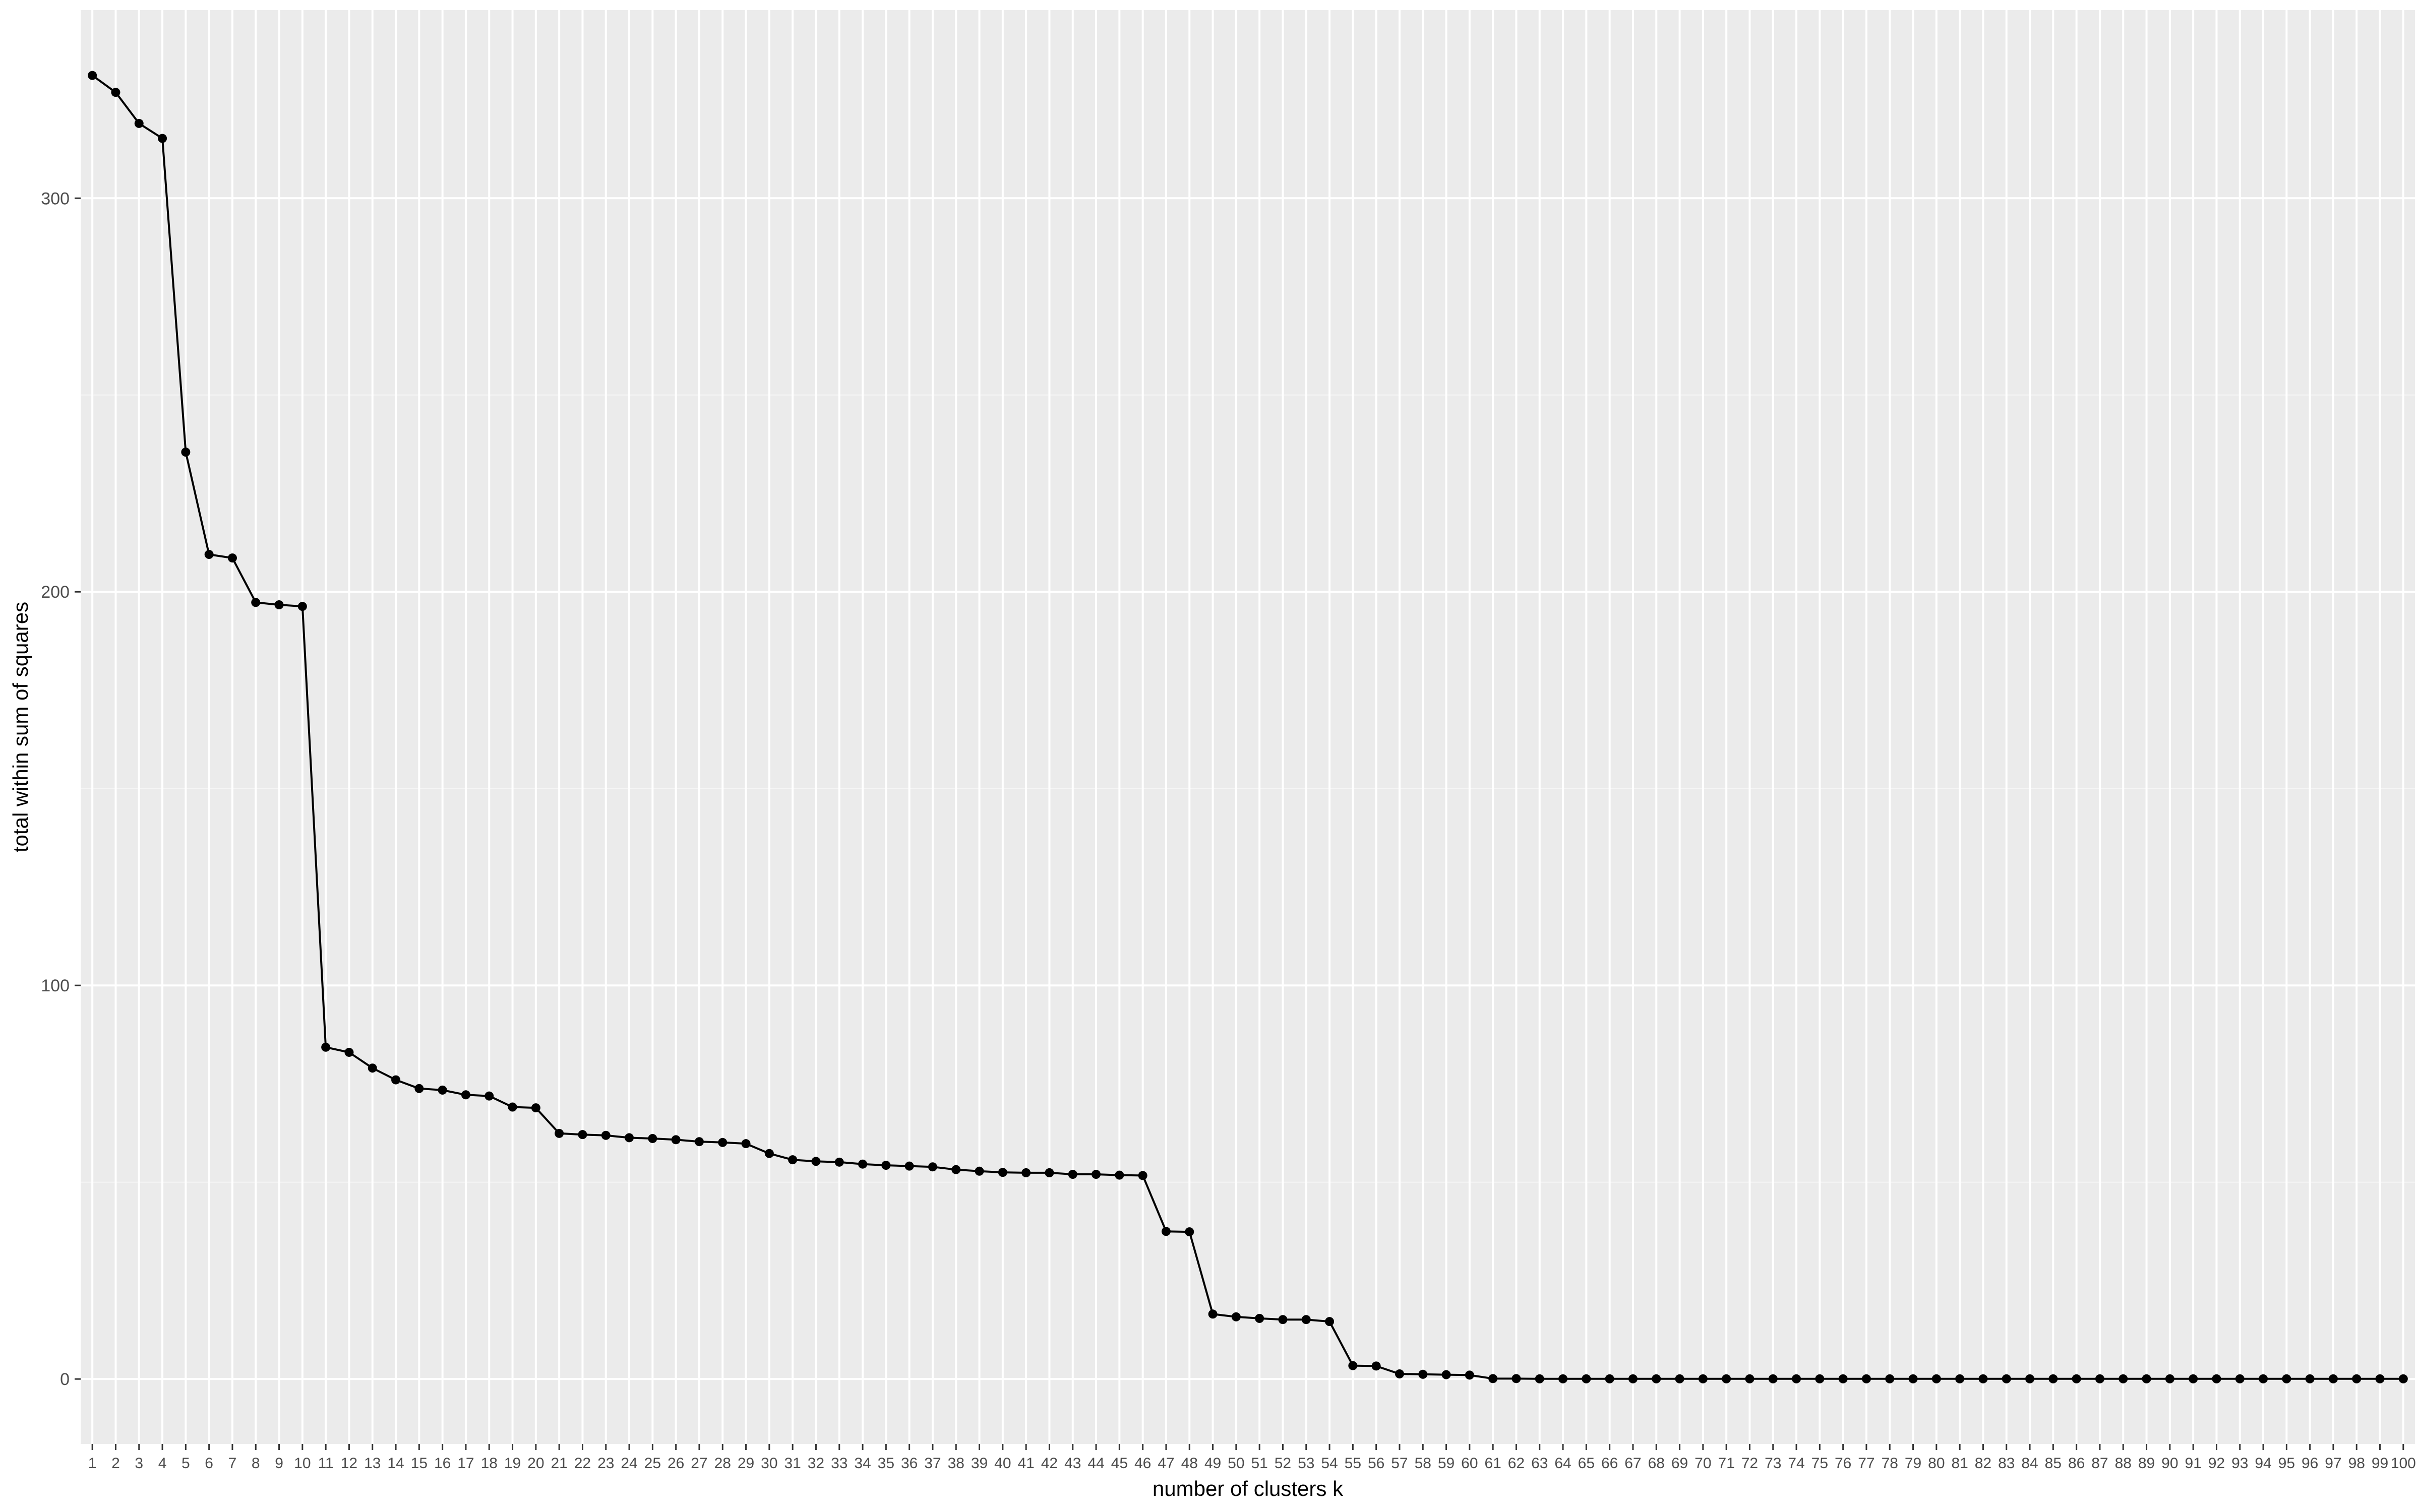 The image size is (2420, 1512). I want to click on x-tick-label: 81, so click(1959, 1463).